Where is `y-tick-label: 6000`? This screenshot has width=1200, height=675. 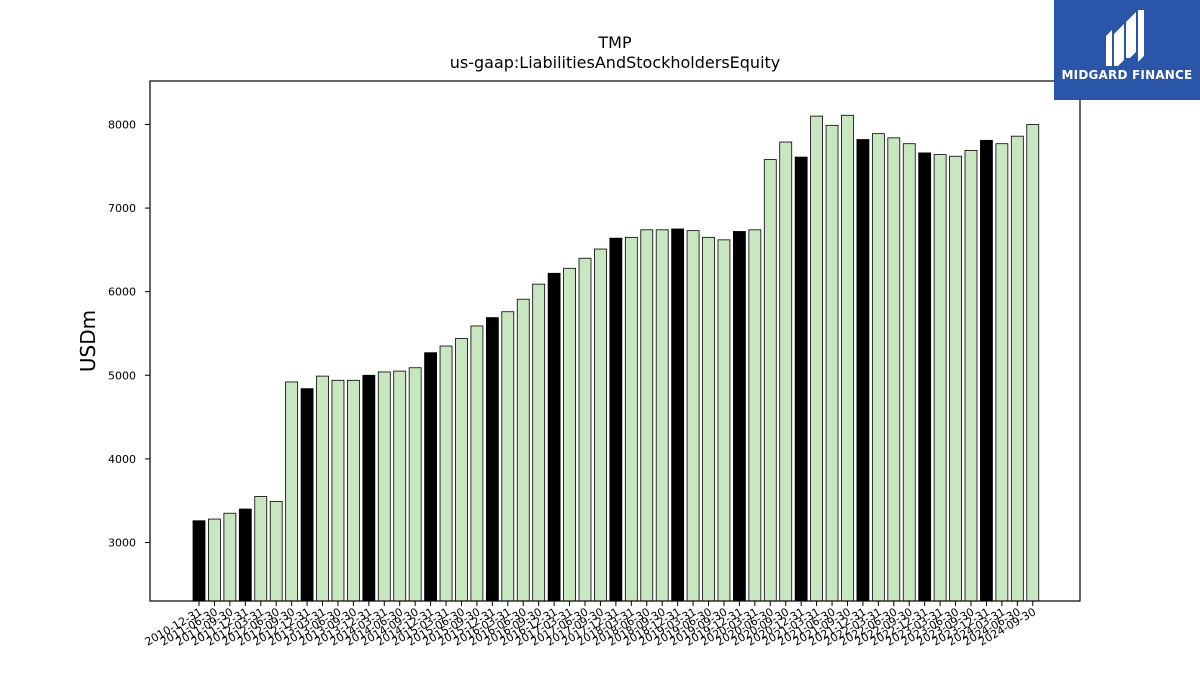 y-tick-label: 6000 is located at coordinates (122, 292).